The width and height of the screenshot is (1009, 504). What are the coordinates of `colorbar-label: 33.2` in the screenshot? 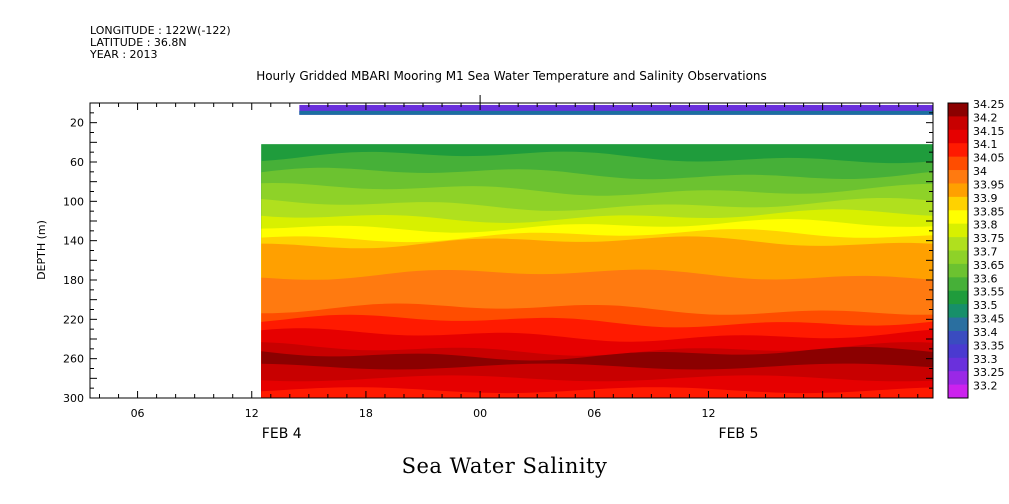 It's located at (985, 386).